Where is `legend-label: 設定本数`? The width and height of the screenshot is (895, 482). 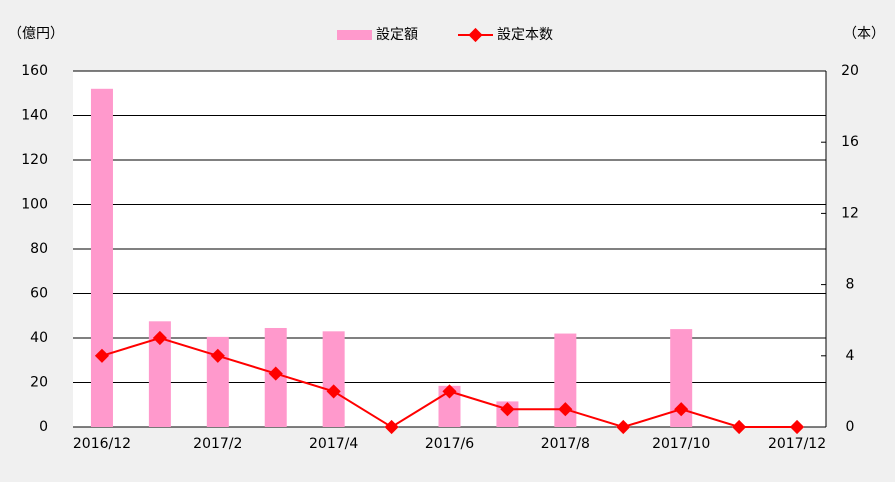 legend-label: 設定本数 is located at coordinates (525, 35).